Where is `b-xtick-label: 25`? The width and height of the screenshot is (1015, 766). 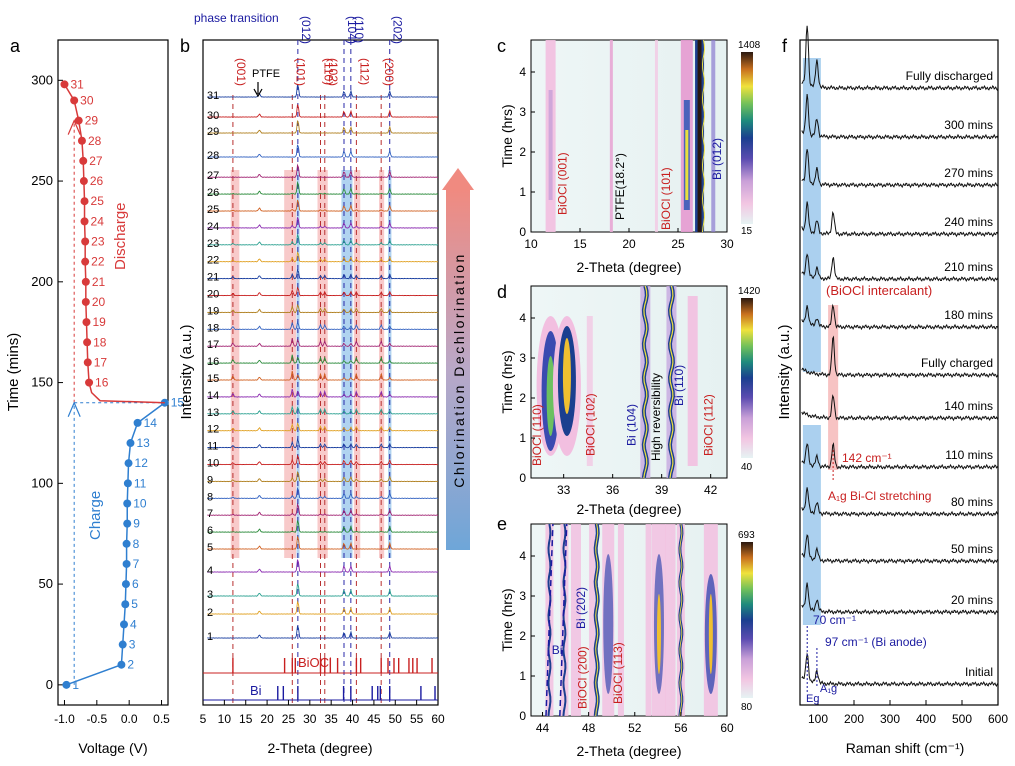 b-xtick-label: 25 is located at coordinates (289, 719).